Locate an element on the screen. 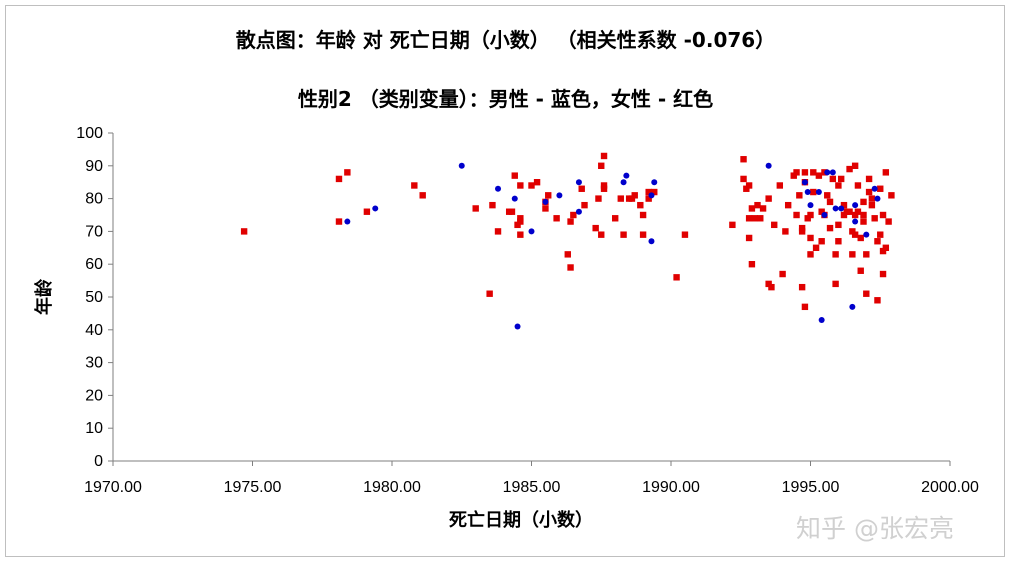  y-tick-label: 90 is located at coordinates (94, 166).